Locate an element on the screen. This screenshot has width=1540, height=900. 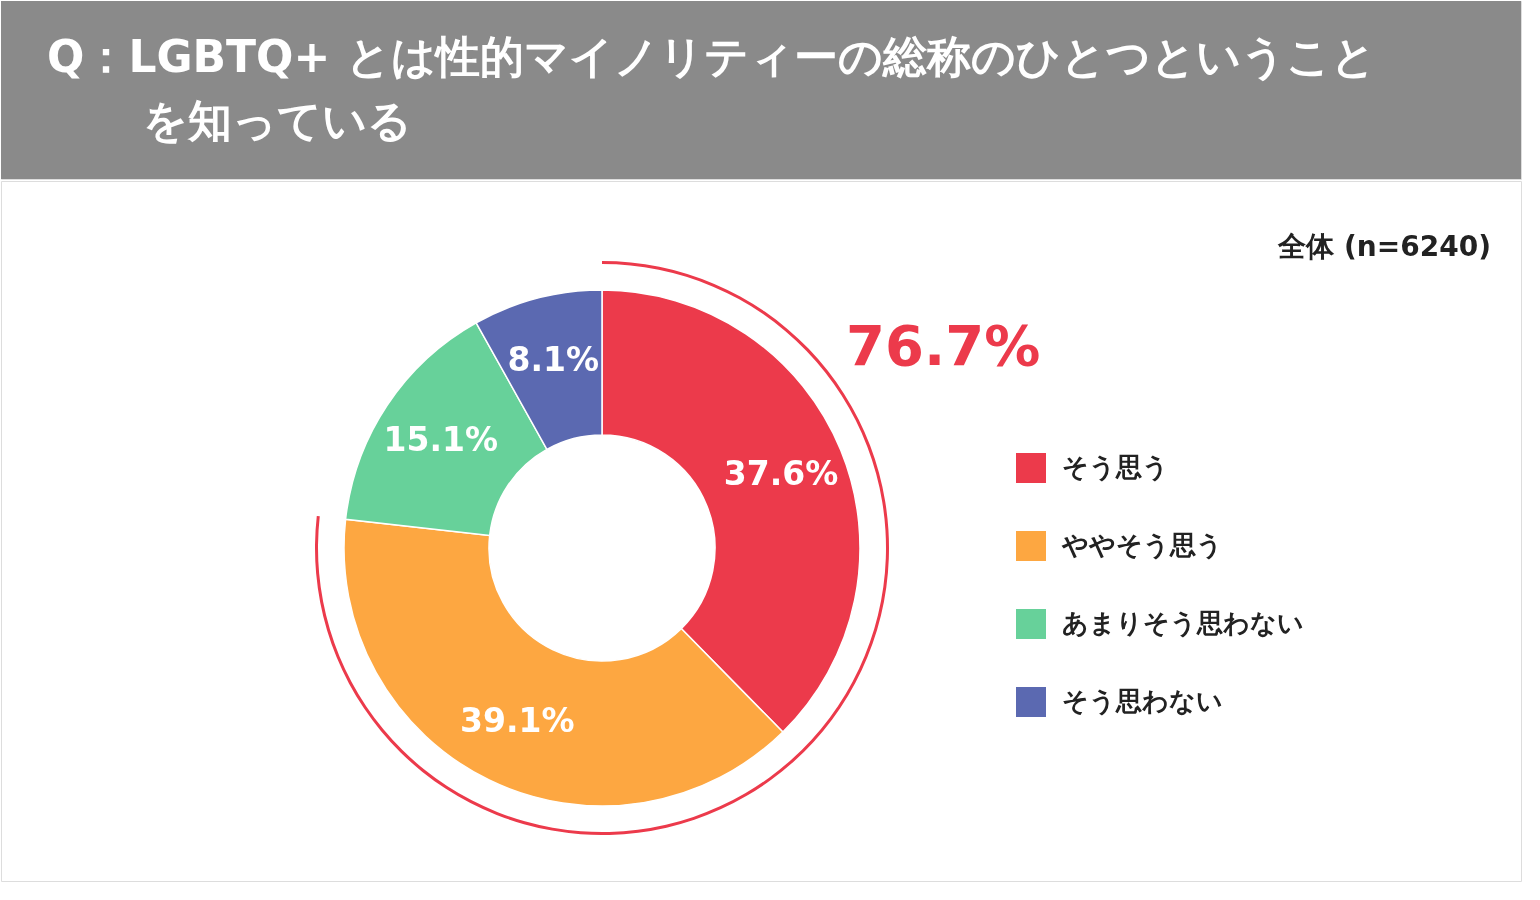
chart-title: Q：LGBTQ+ とは性的マイノリティーの総称のひとつということを知っている is located at coordinates (711, 88).